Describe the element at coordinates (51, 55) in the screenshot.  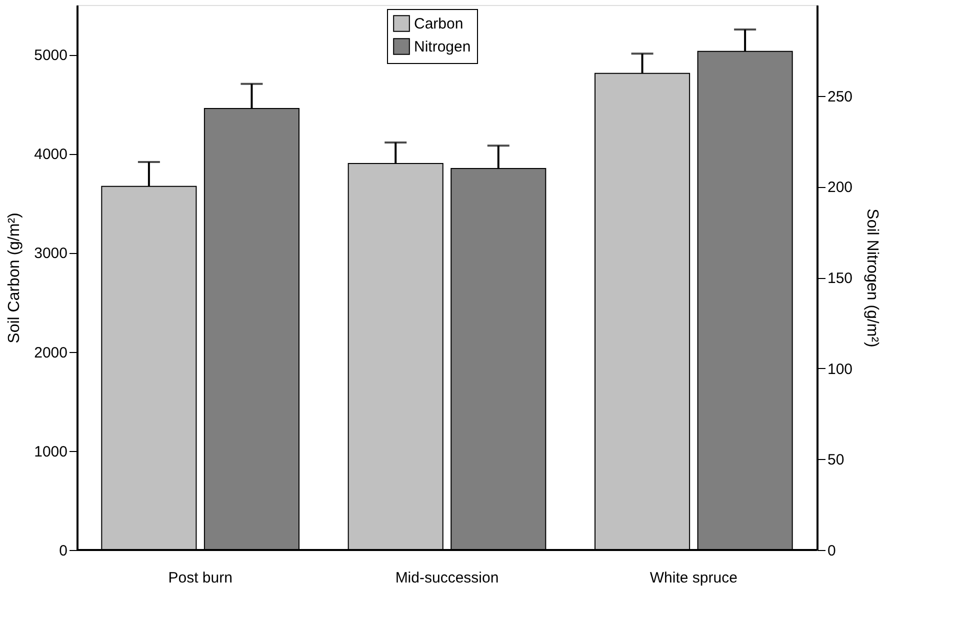
I see `y-tick-label: 5000` at that location.